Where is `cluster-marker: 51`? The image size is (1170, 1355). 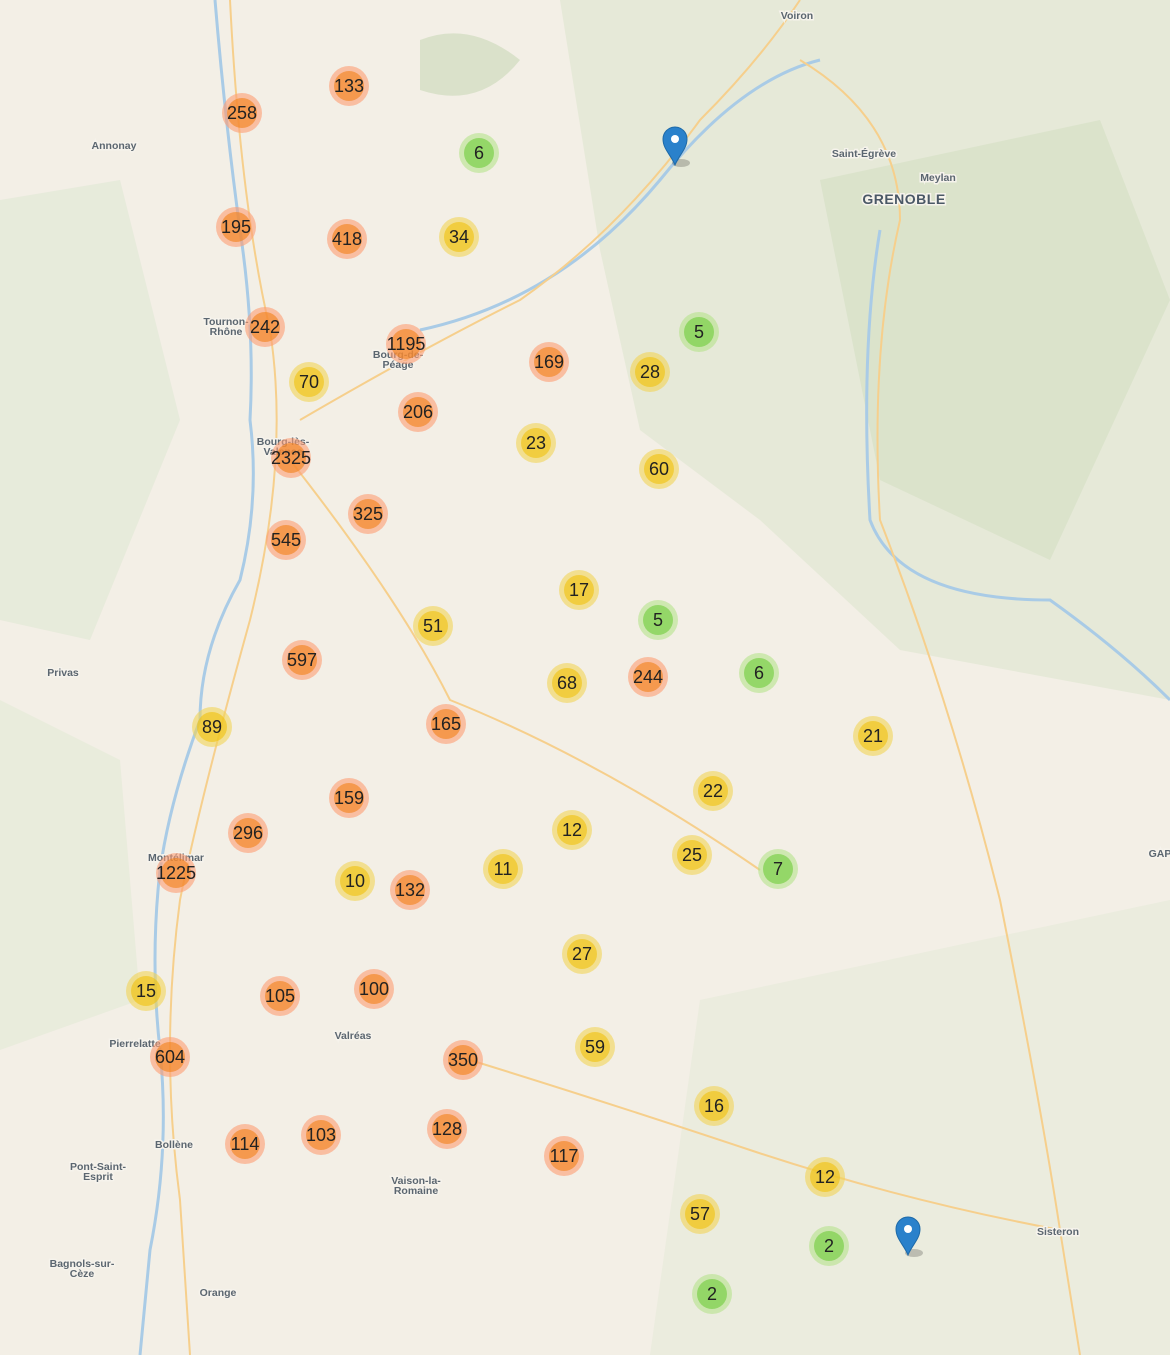 cluster-marker: 51 is located at coordinates (433, 626).